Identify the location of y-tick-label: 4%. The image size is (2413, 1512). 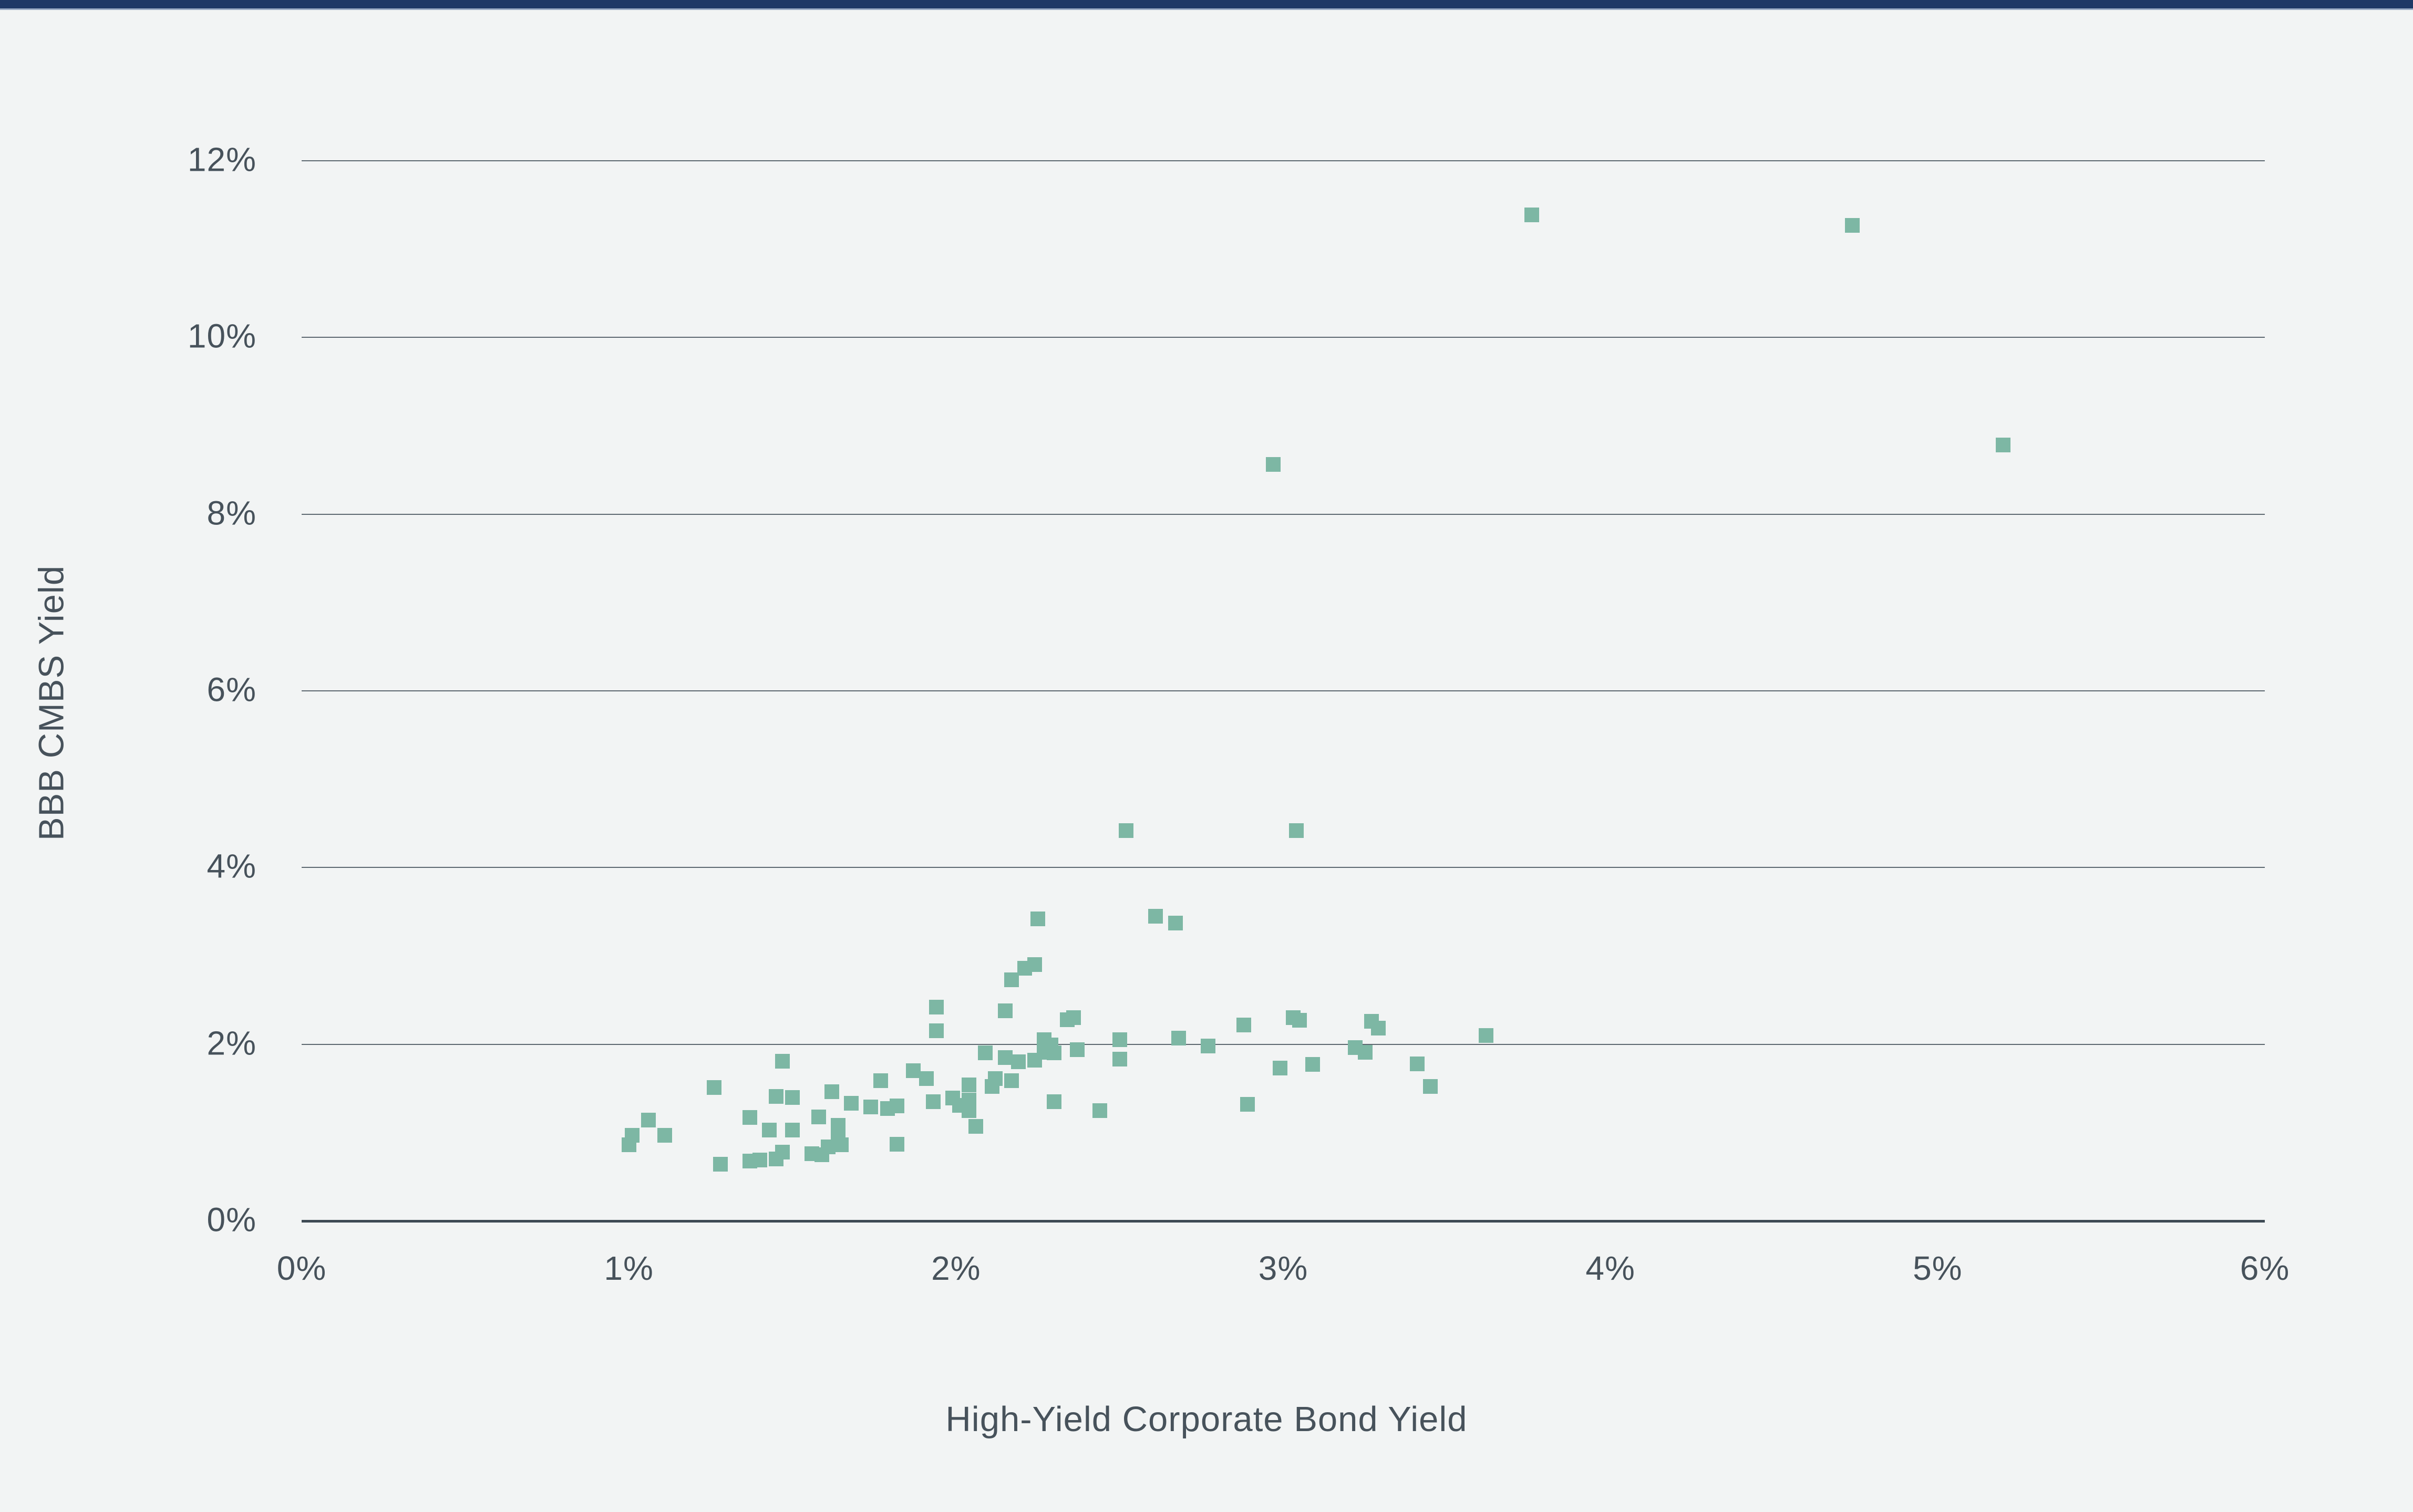
(231, 866).